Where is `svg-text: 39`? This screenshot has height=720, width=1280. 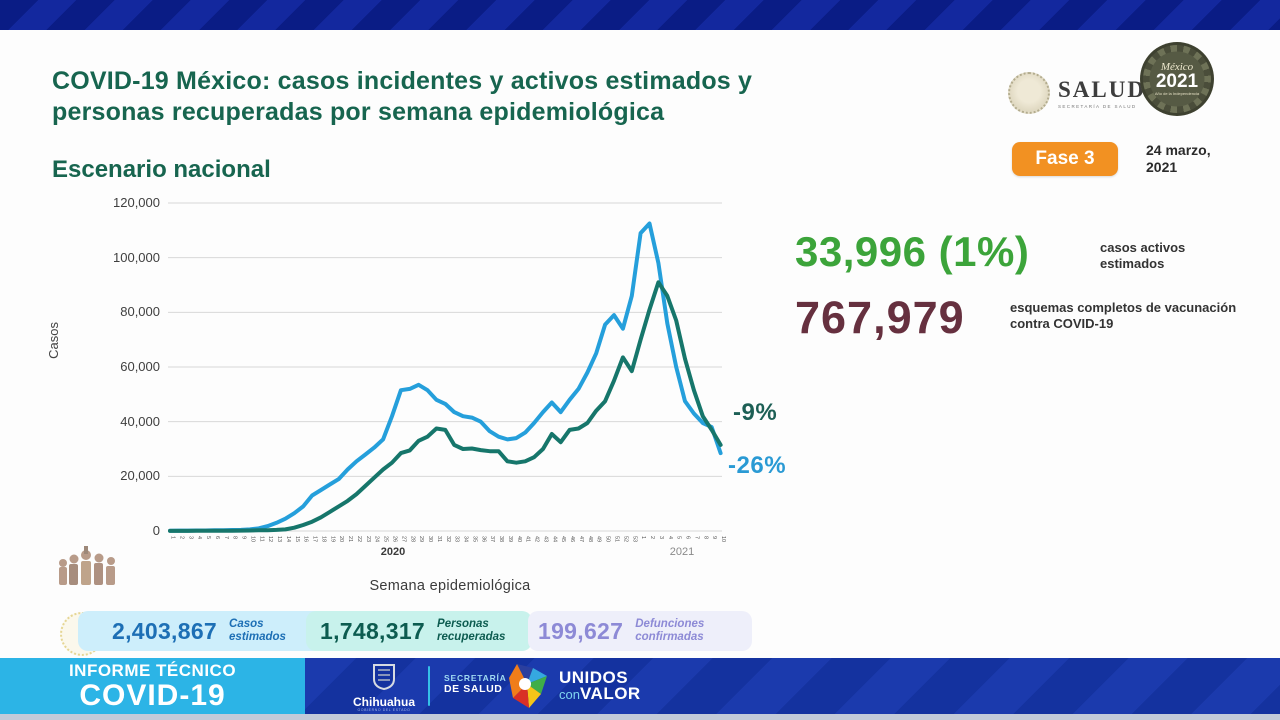
svg-text: 39 is located at coordinates (510, 539).